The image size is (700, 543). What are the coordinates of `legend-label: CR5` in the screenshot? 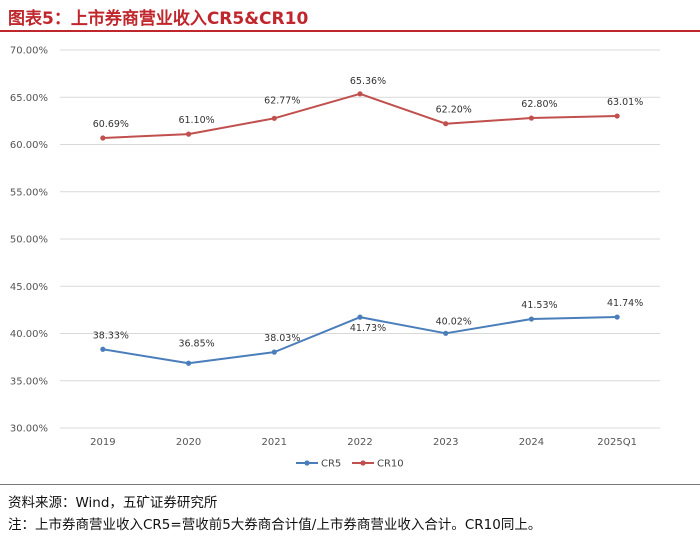 It's located at (331, 464).